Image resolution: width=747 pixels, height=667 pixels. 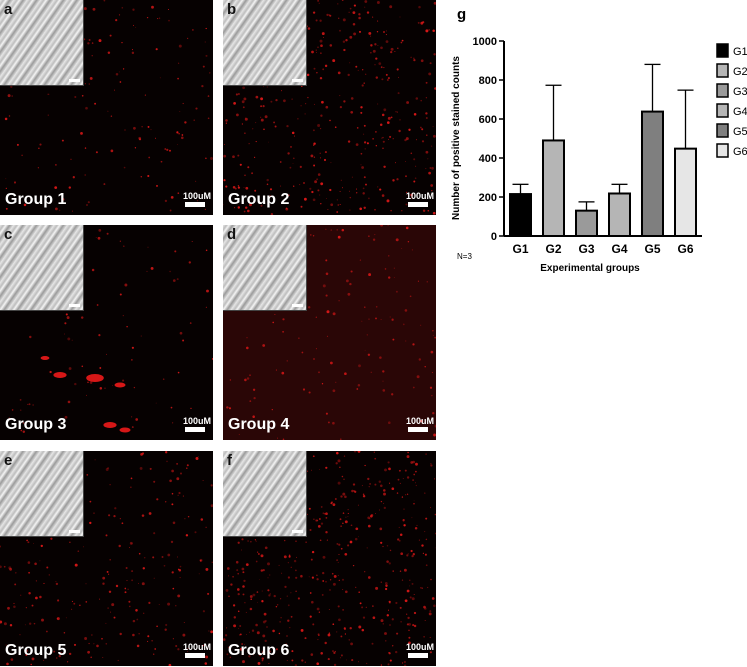 I want to click on scale-bar: 100uM, so click(x=420, y=424).